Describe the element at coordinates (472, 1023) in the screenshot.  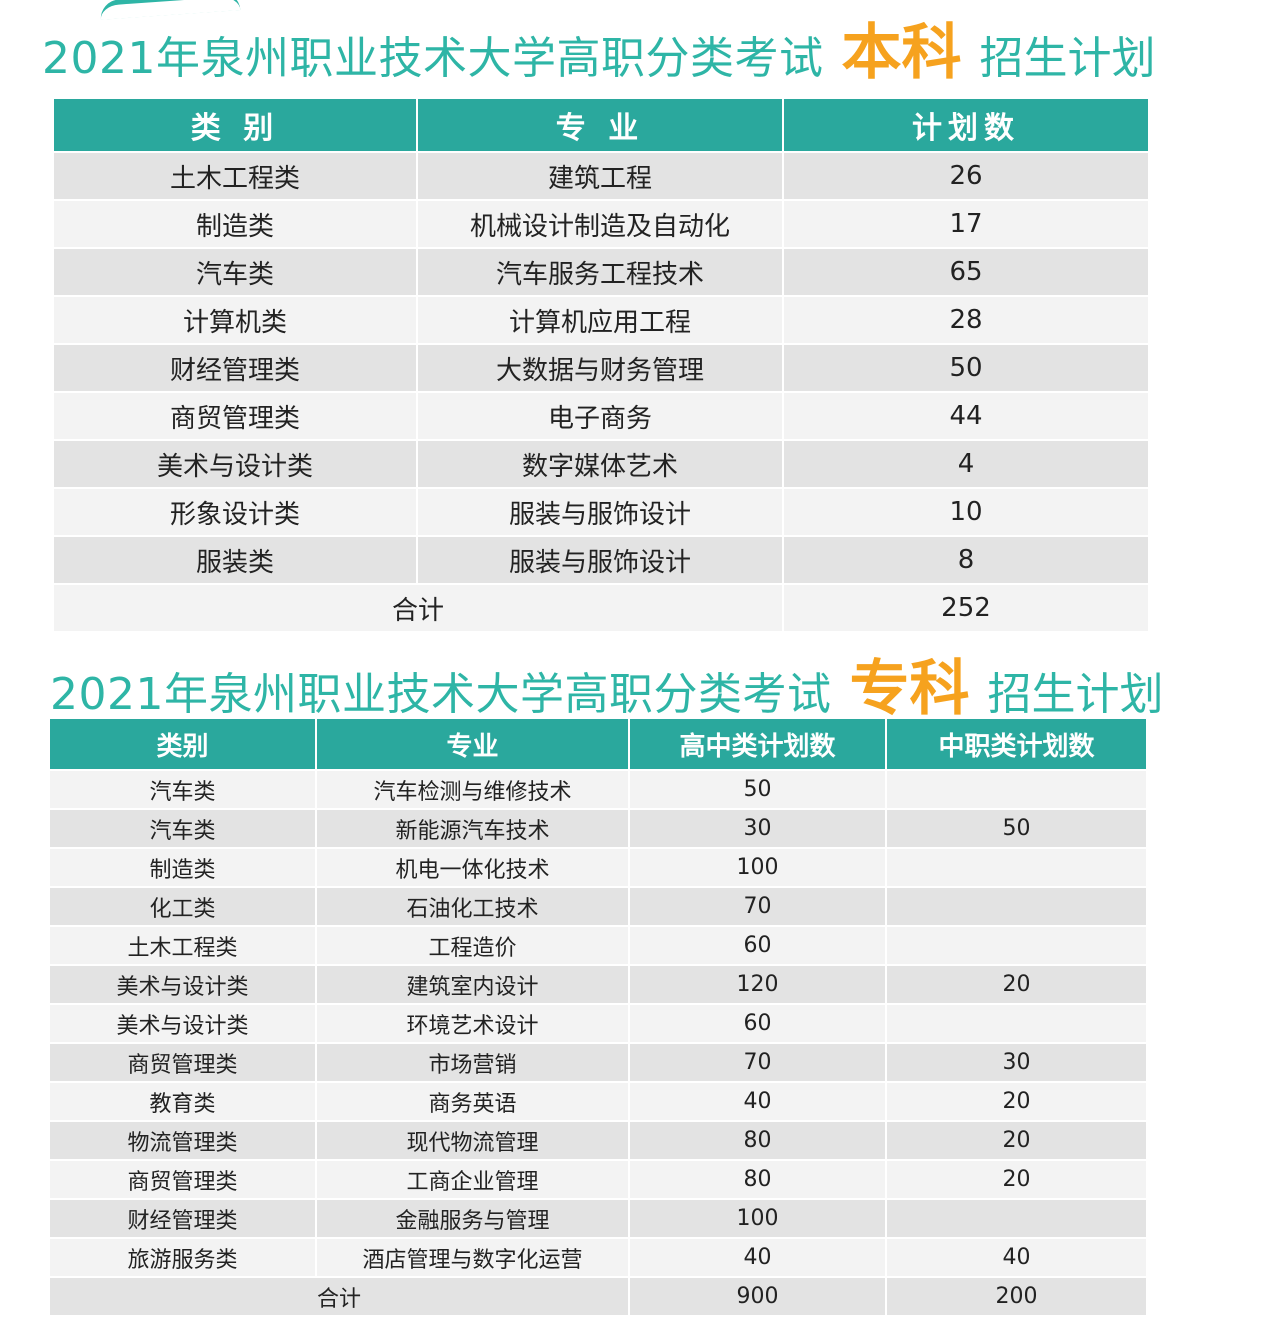
I see `major-cell: 环境艺术设计` at that location.